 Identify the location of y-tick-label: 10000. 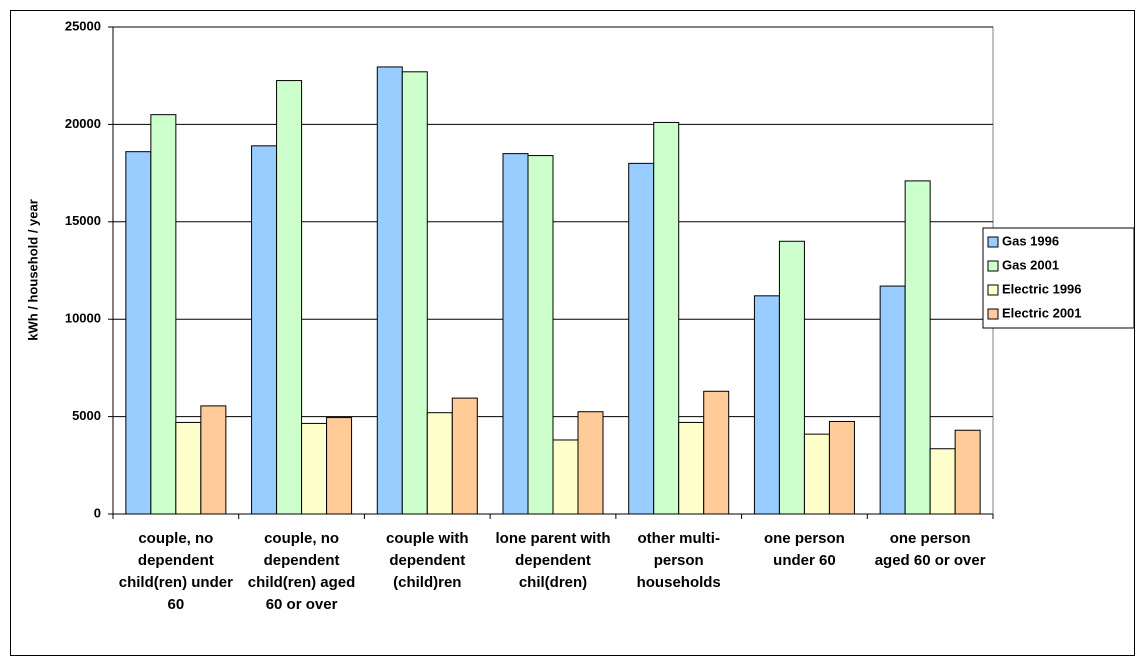
(83, 318).